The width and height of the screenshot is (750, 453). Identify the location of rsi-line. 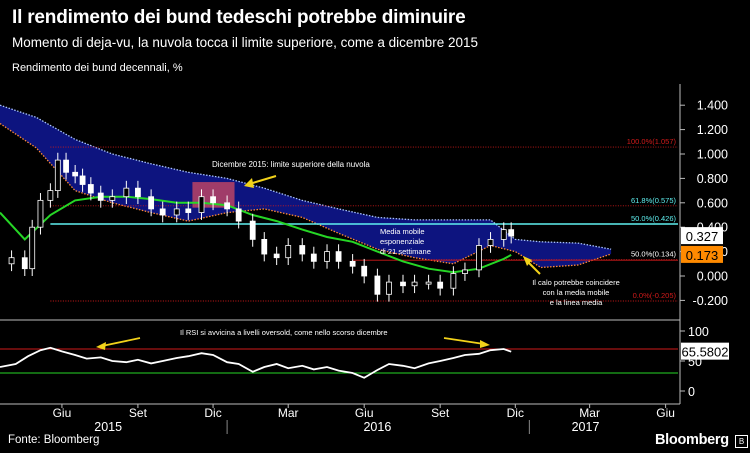
(256, 362).